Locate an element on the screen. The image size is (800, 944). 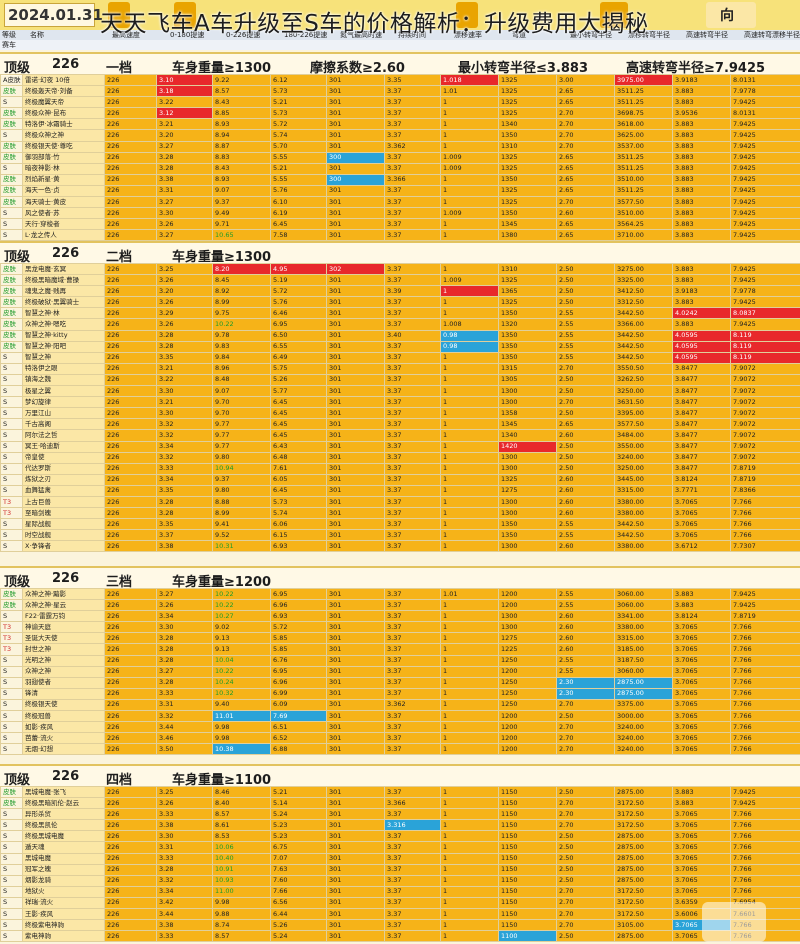
table-cell: 2.65 is located at coordinates (585, 102).